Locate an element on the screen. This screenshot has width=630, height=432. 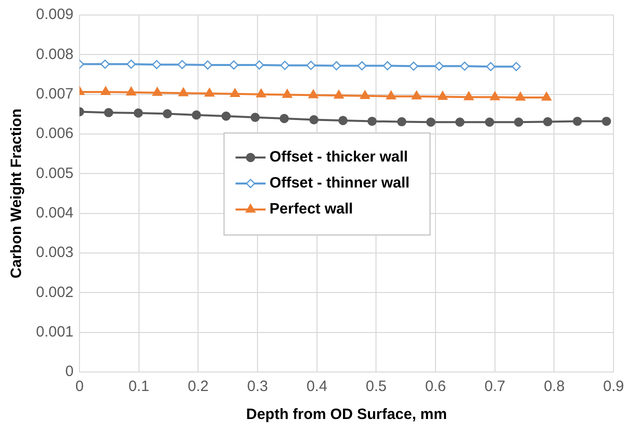
x-tick-label: 0.3 is located at coordinates (257, 387).